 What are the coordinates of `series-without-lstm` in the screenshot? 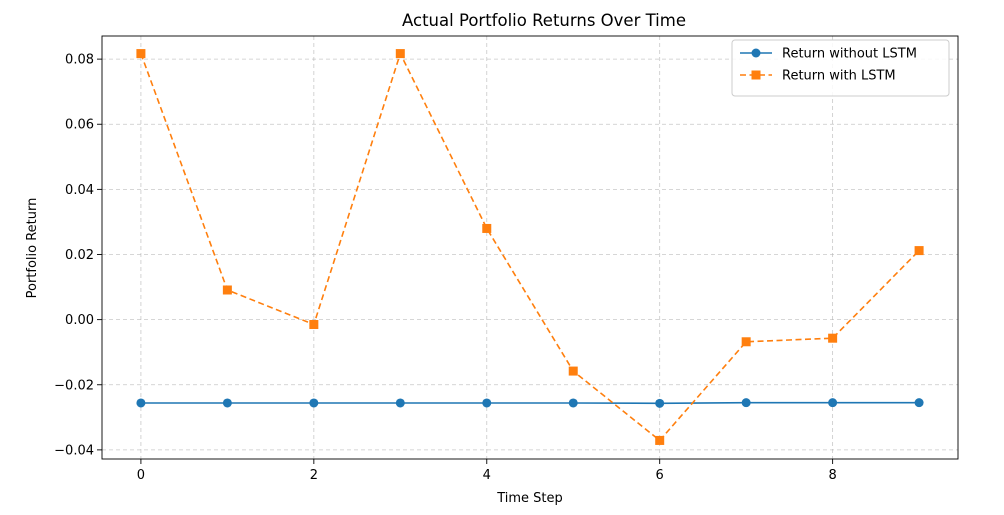 It's located at (530, 403).